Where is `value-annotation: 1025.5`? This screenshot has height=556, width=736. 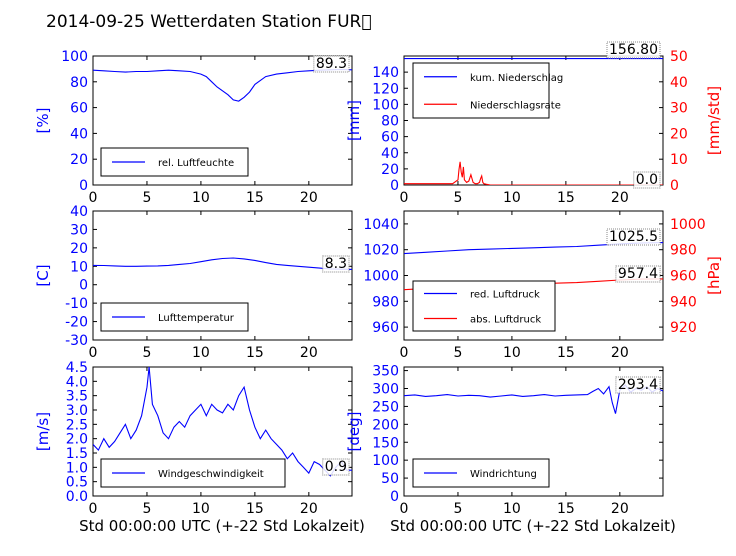 value-annotation: 1025.5 is located at coordinates (633, 237).